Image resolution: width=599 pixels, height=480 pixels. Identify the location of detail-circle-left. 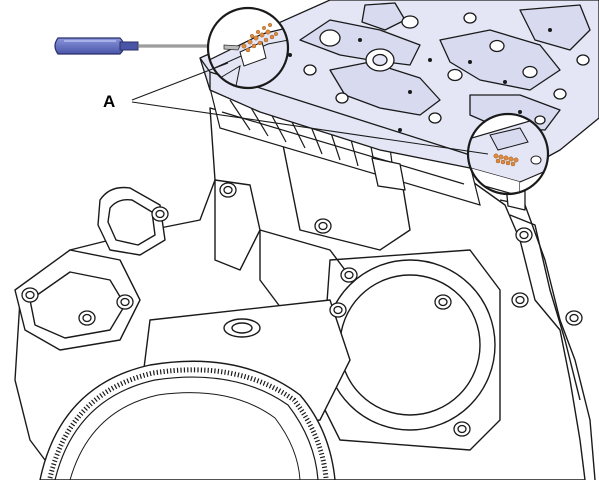
(248, 48).